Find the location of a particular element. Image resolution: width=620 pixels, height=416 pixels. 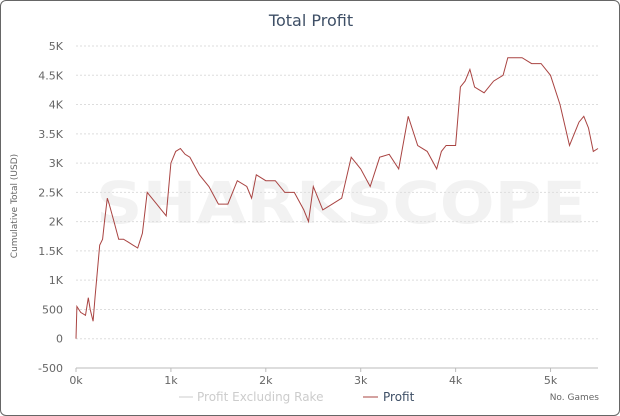

x-axis-label: No. Games is located at coordinates (575, 398).